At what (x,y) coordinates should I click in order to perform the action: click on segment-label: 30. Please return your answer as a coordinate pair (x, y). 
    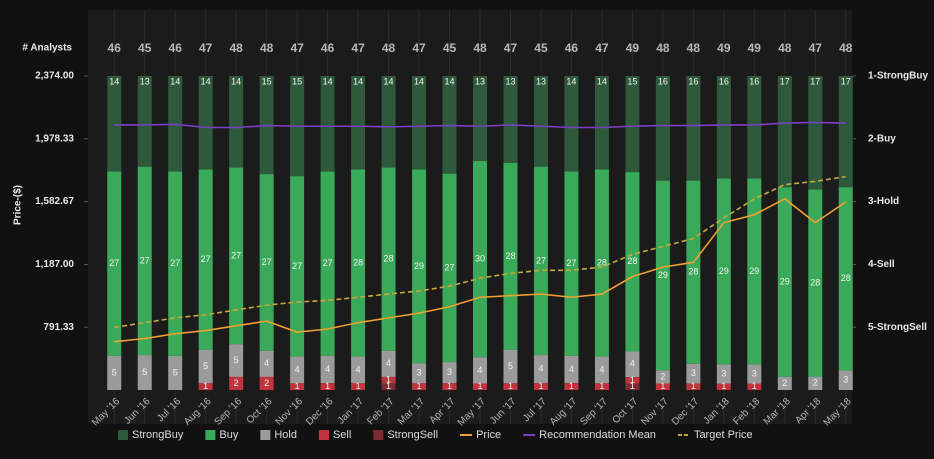
    Looking at the image, I should click on (480, 259).